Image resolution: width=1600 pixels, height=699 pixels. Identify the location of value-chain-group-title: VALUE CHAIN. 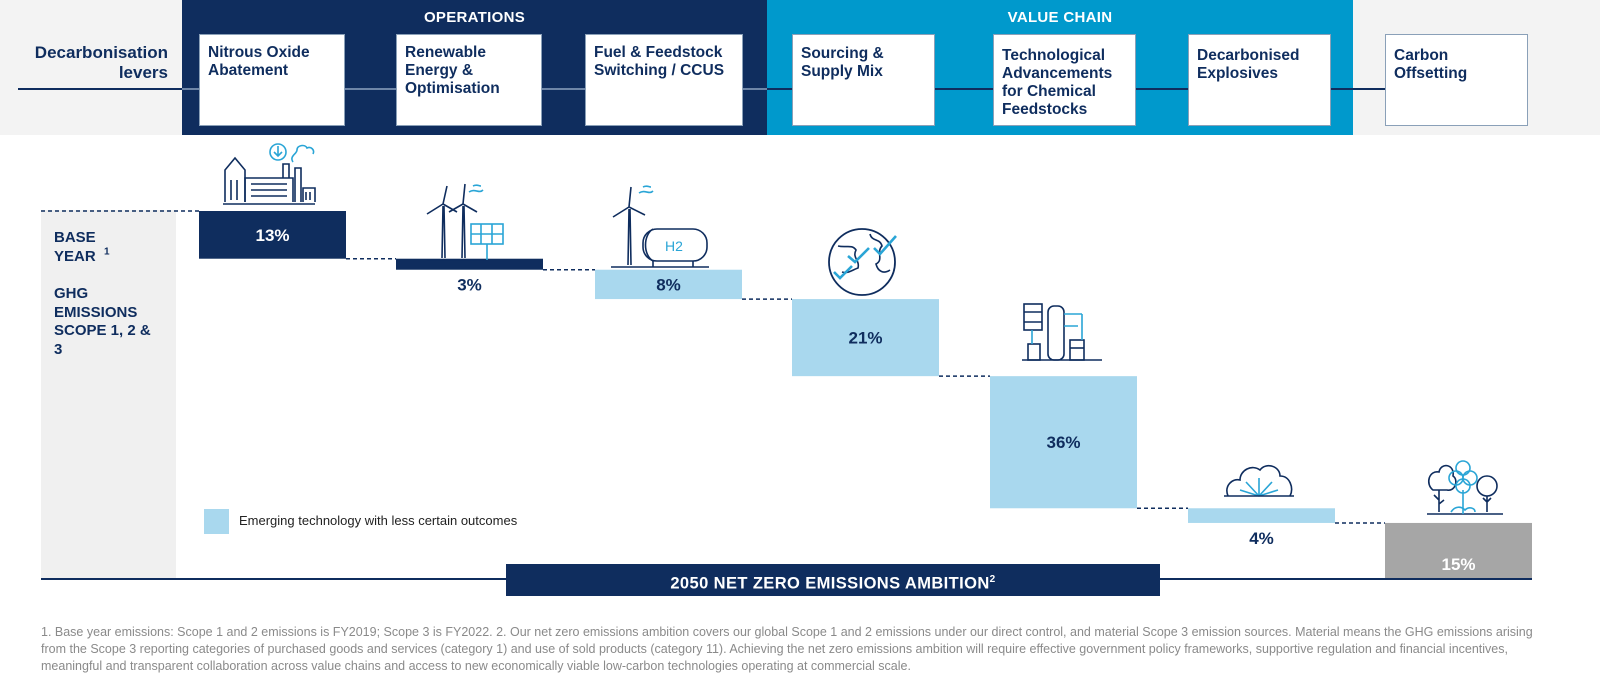
(1060, 17).